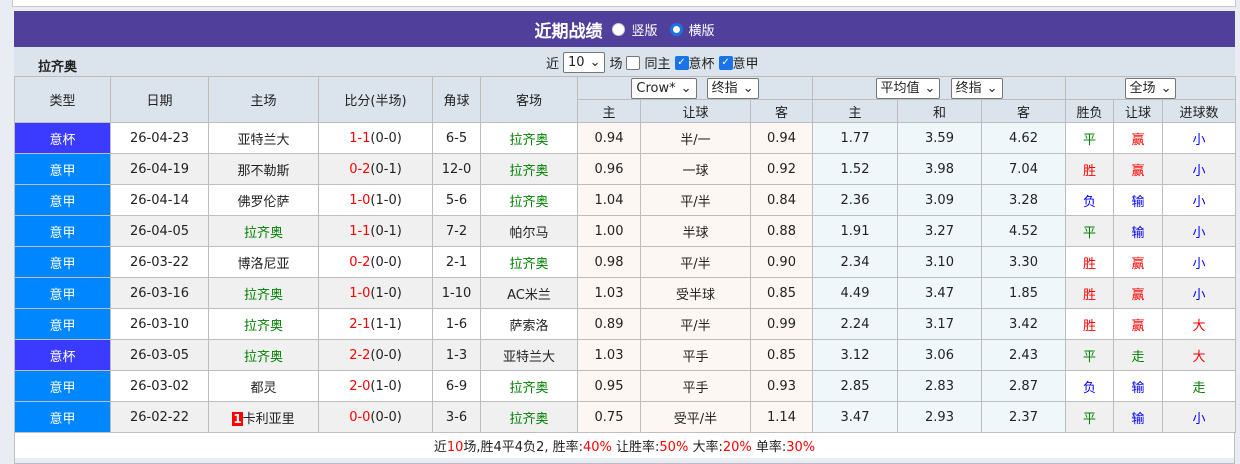 Image resolution: width=1240 pixels, height=464 pixels. I want to click on match-count-select: 10 ⌄, so click(584, 62).